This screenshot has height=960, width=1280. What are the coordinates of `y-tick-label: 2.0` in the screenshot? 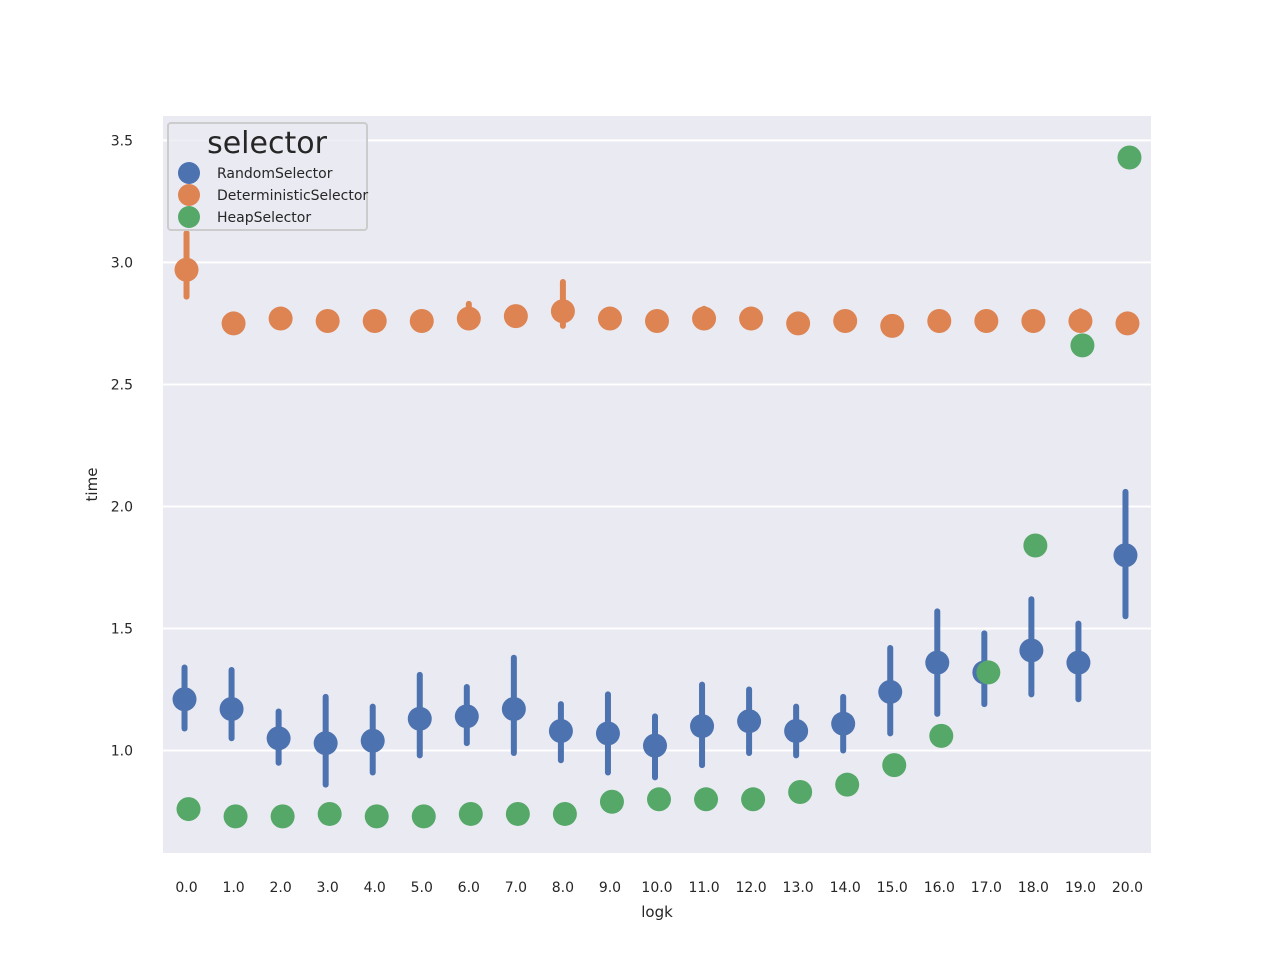 It's located at (122, 507).